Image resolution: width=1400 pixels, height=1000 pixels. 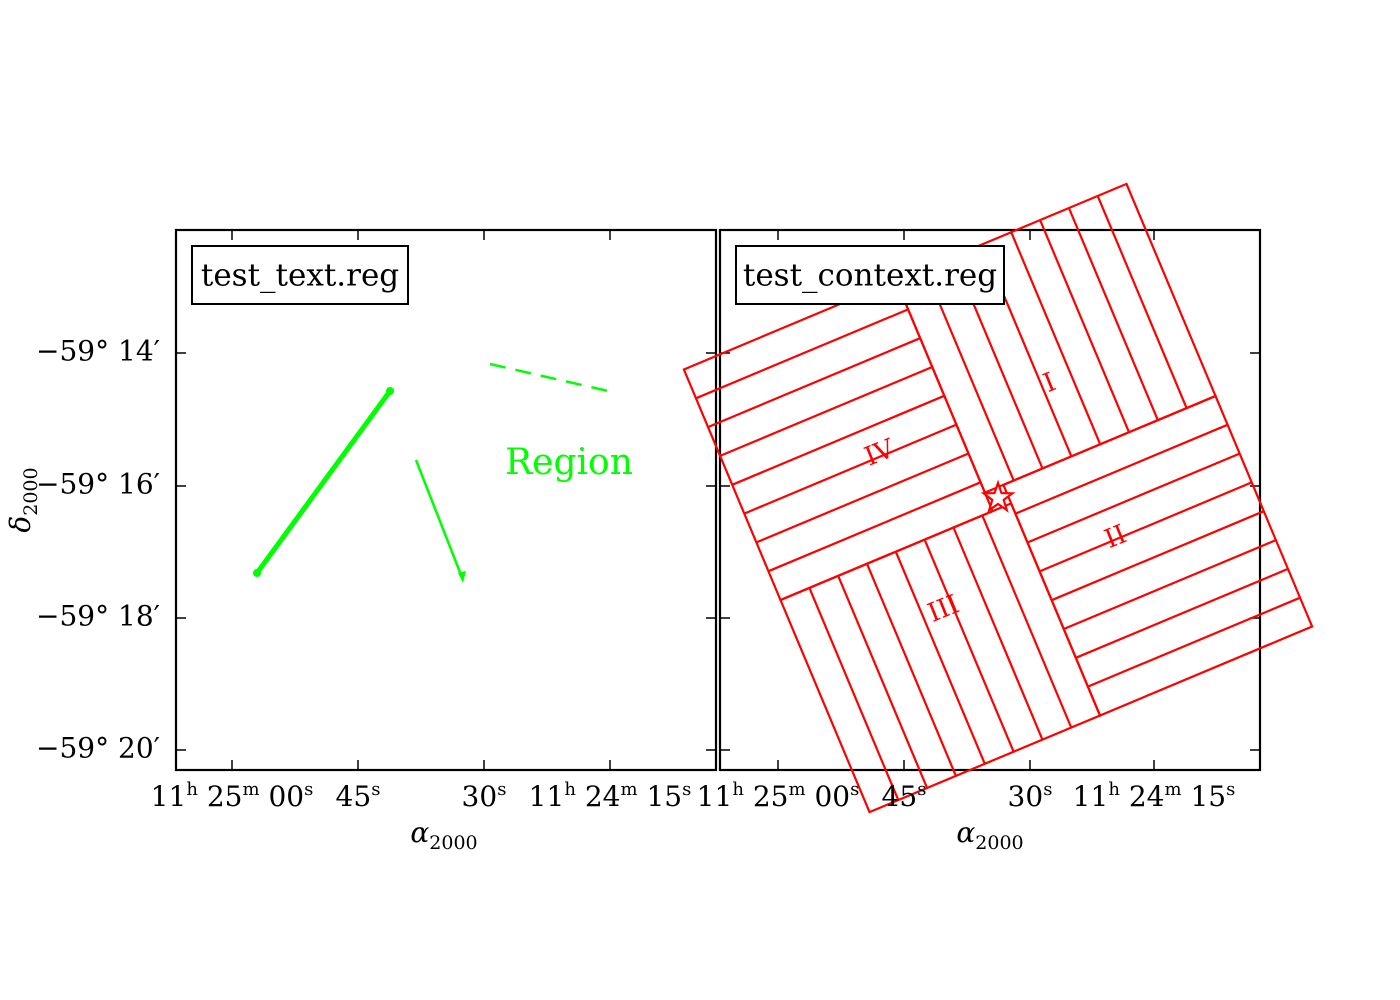 I want to click on left-region-marks, so click(x=431, y=472).